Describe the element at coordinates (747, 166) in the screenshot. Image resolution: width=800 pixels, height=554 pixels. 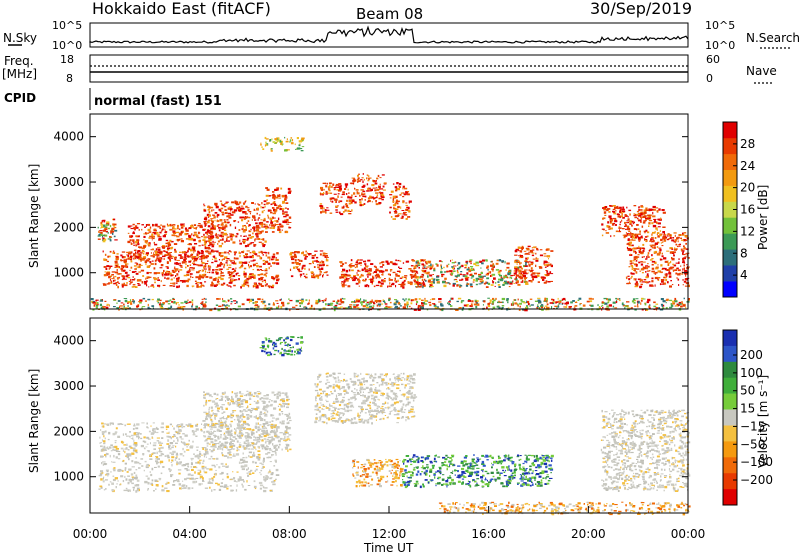
I see `colorbar-tick-label: 24` at that location.